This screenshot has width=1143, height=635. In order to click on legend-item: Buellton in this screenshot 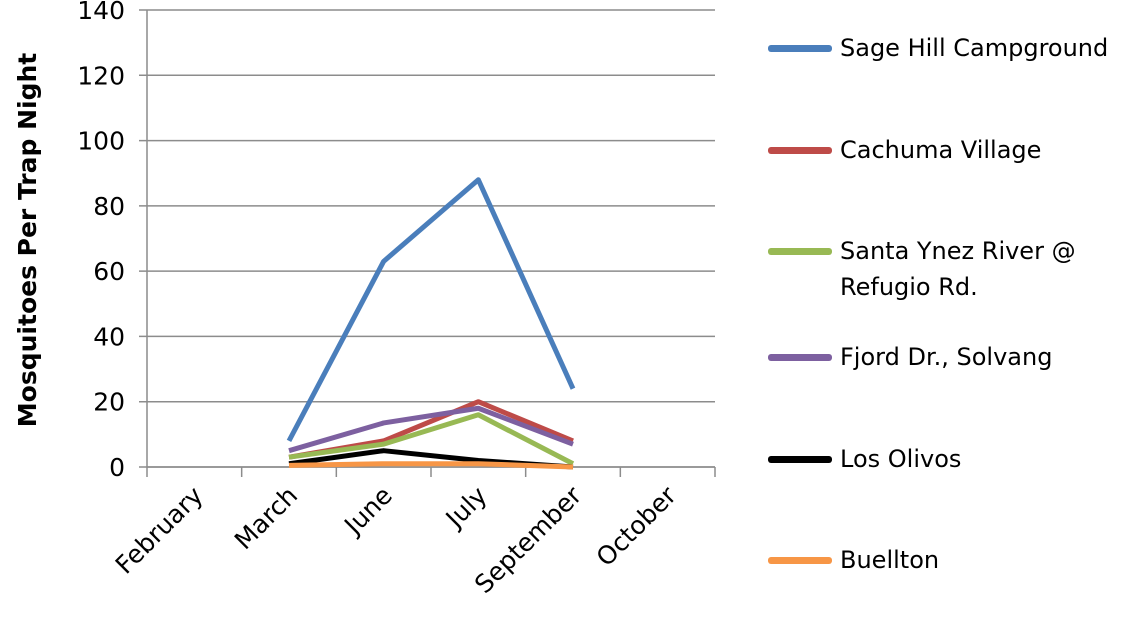, I will do `click(953, 560)`.